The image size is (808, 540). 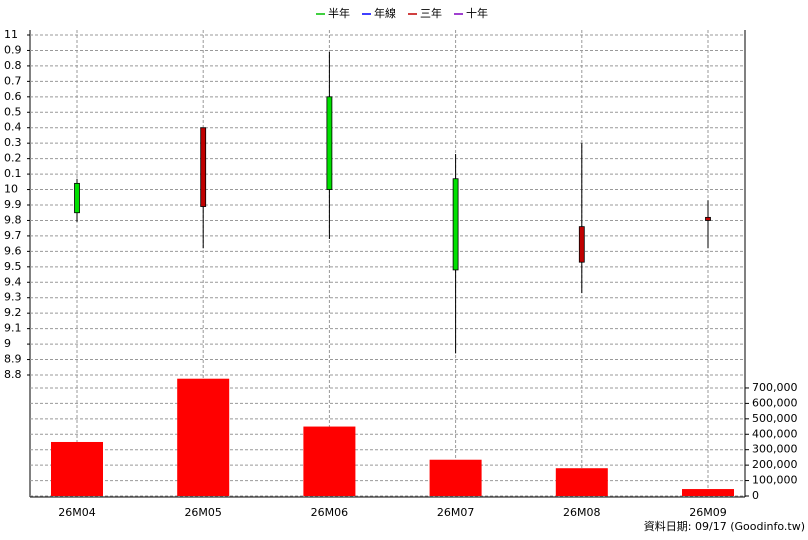 What do you see at coordinates (7, 343) in the screenshot?
I see `y-tick-label: 9` at bounding box center [7, 343].